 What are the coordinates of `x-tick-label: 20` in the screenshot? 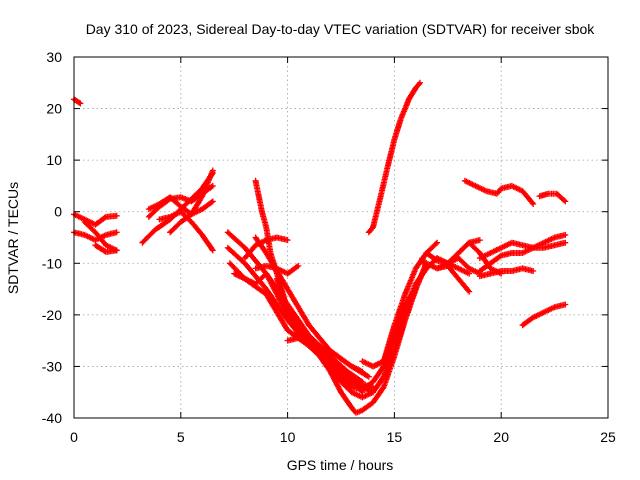 It's located at (501, 437).